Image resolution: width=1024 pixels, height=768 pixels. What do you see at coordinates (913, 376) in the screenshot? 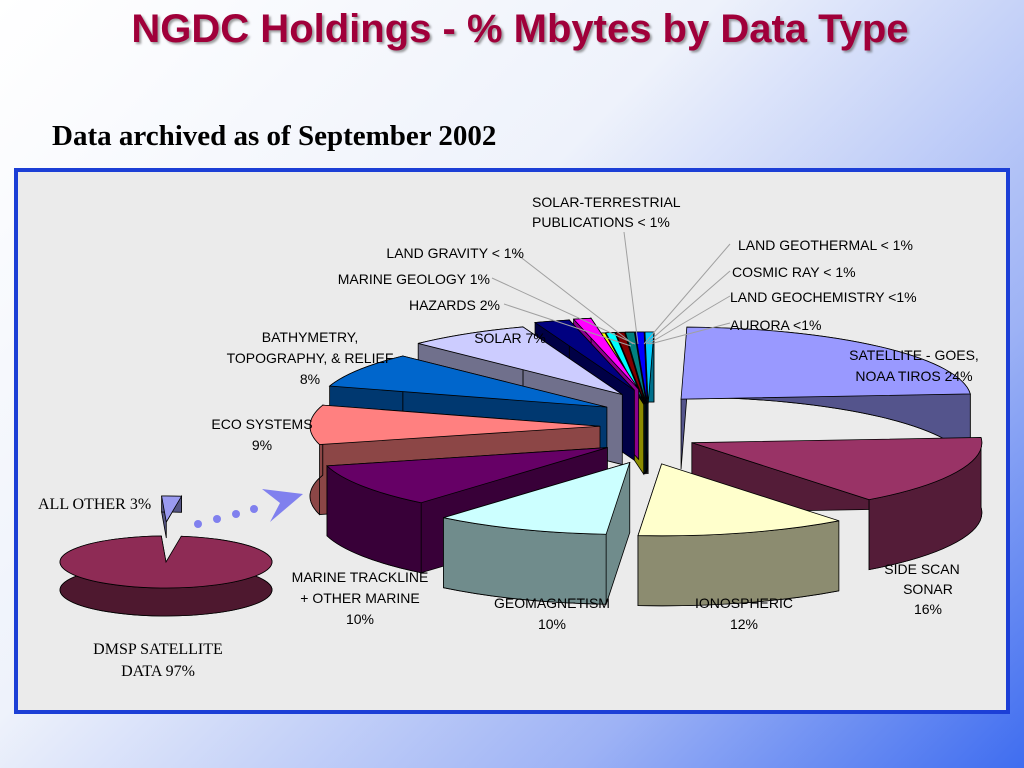
I see `label-satellite-2: NOAA TIROS 24%` at bounding box center [913, 376].